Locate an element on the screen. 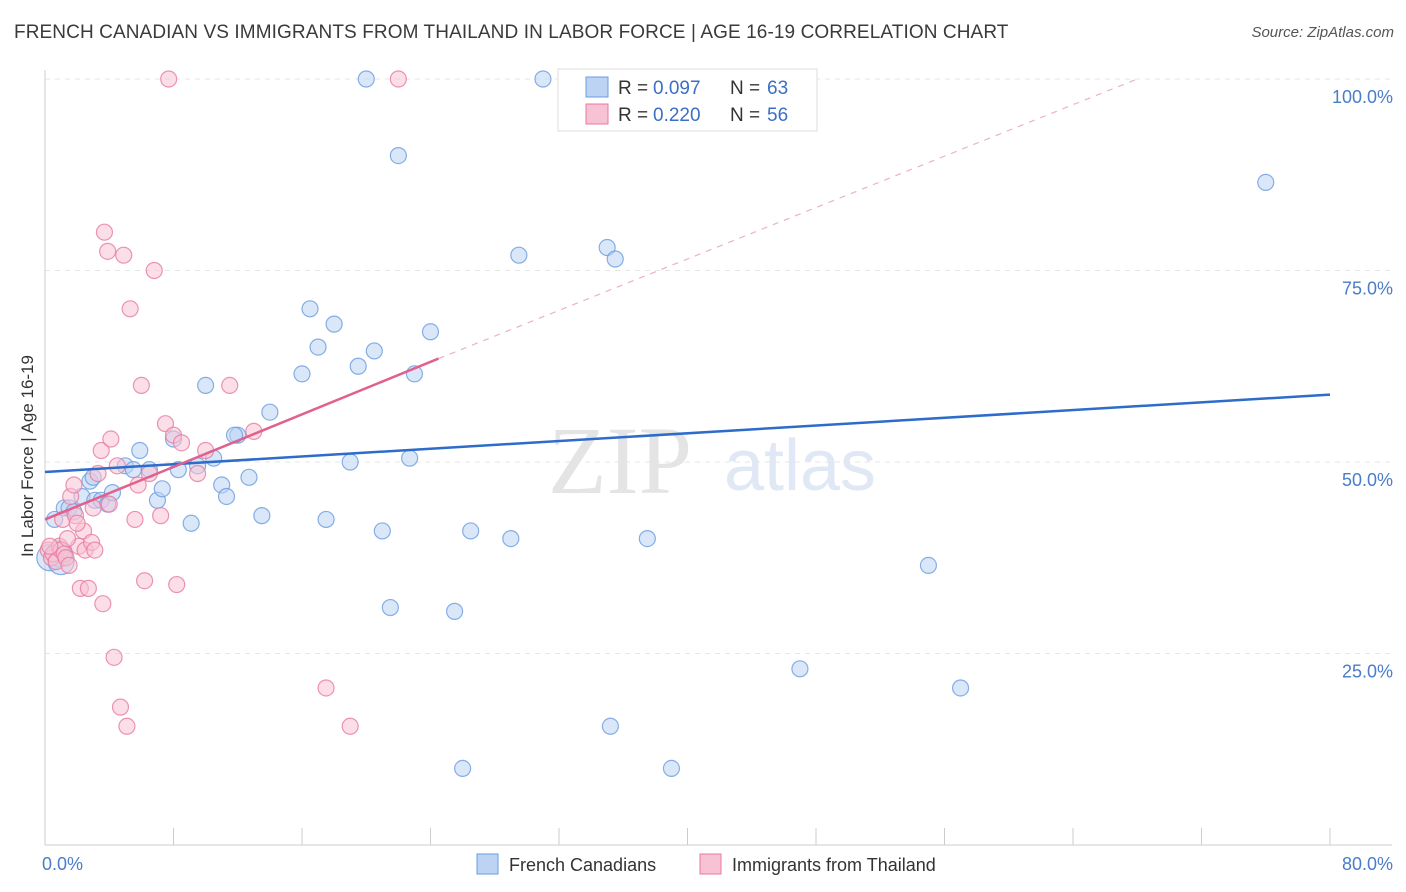 This screenshot has width=1406, height=892. bottom-legend-swatch-immigrants-thailand is located at coordinates (710, 864).